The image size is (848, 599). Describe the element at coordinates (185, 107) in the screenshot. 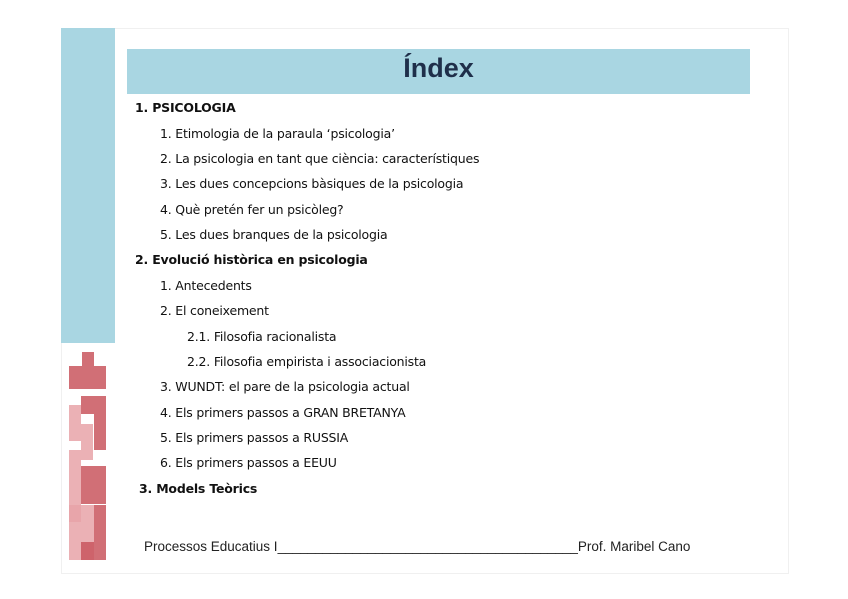

I see `section-heading: 1. PSICOLOGIA` at that location.